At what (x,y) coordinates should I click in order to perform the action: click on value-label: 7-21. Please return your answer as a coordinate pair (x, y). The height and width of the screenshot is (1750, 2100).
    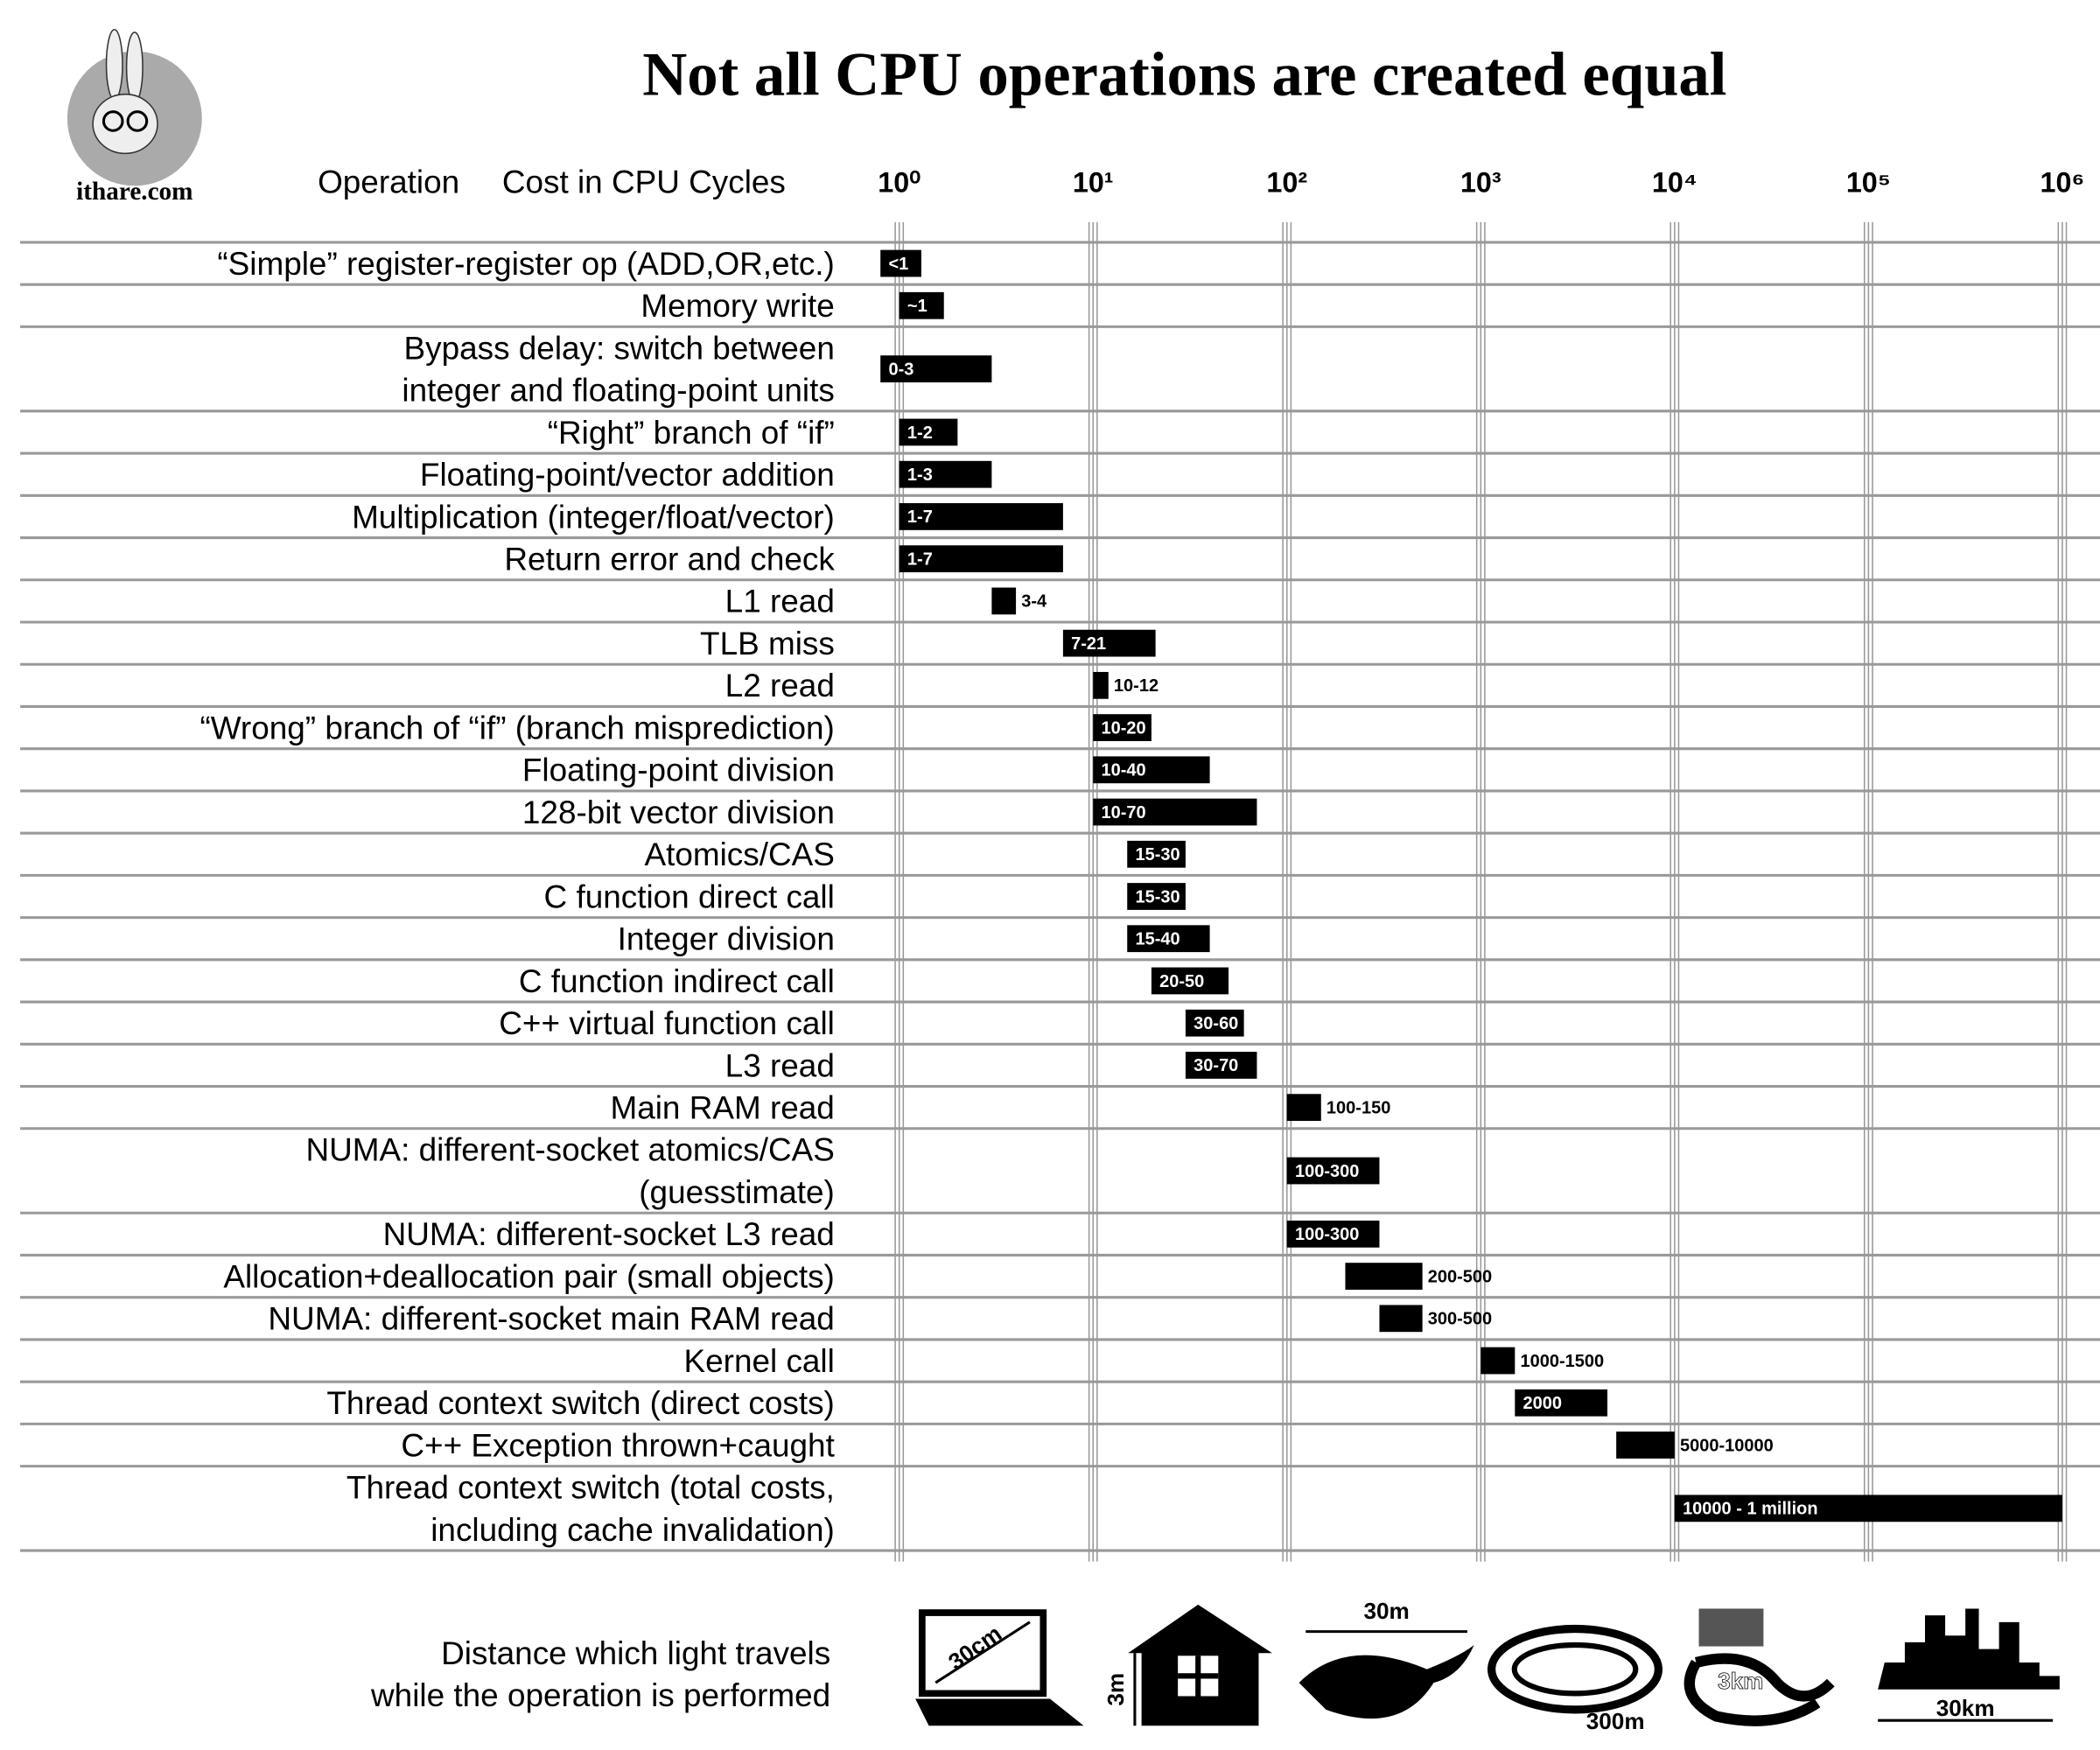
    Looking at the image, I should click on (1088, 644).